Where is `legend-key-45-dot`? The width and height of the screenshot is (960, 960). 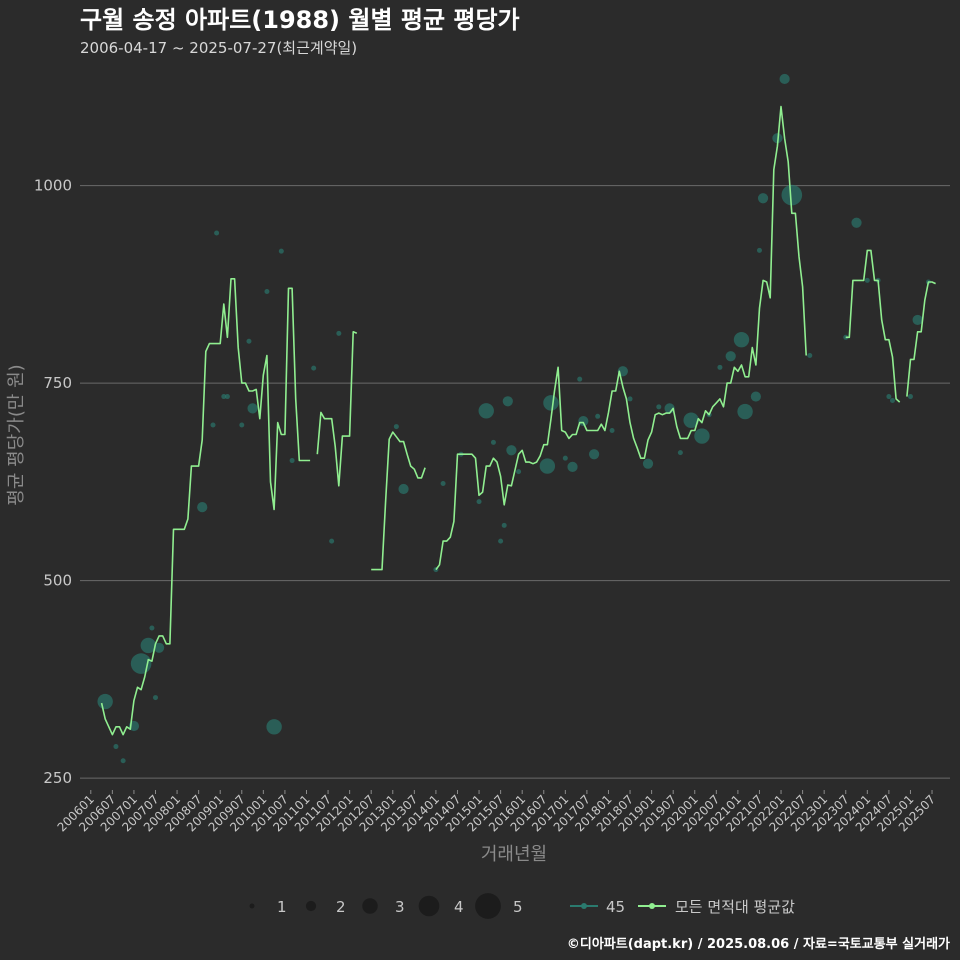 legend-key-45-dot is located at coordinates (584, 906).